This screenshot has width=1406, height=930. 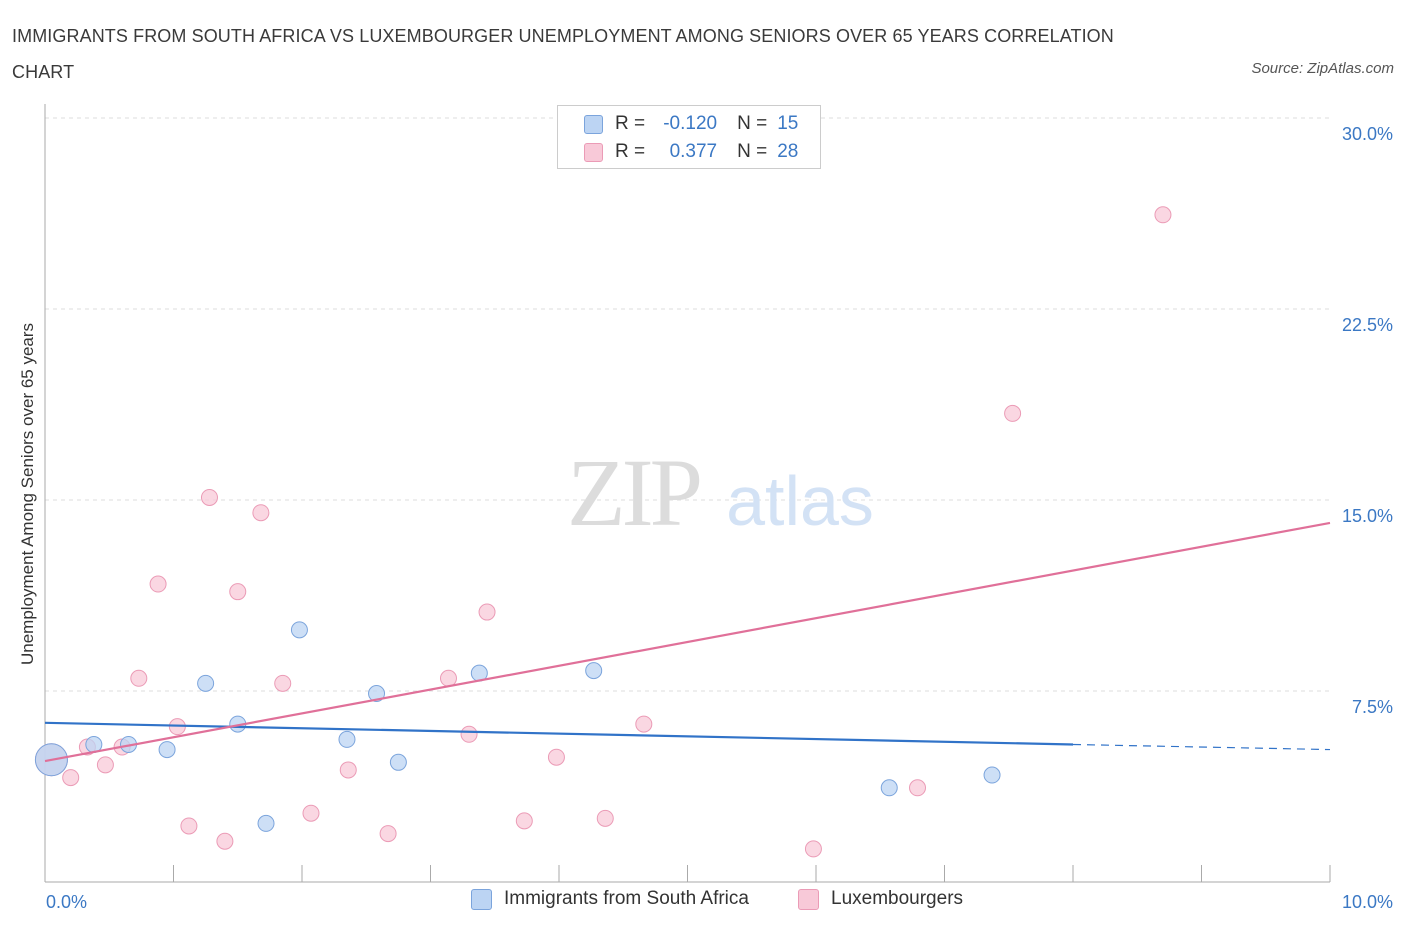 What do you see at coordinates (1367, 134) in the screenshot?
I see `y-tick-label: 30.0%` at bounding box center [1367, 134].